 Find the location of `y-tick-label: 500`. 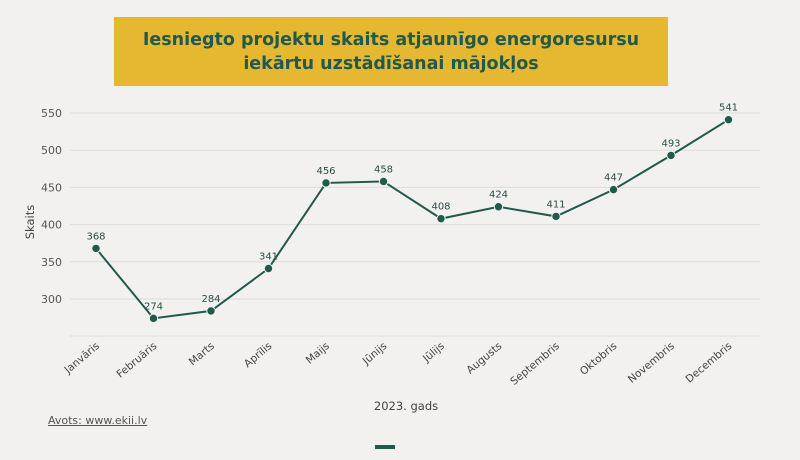

y-tick-label: 500 is located at coordinates (51, 150).